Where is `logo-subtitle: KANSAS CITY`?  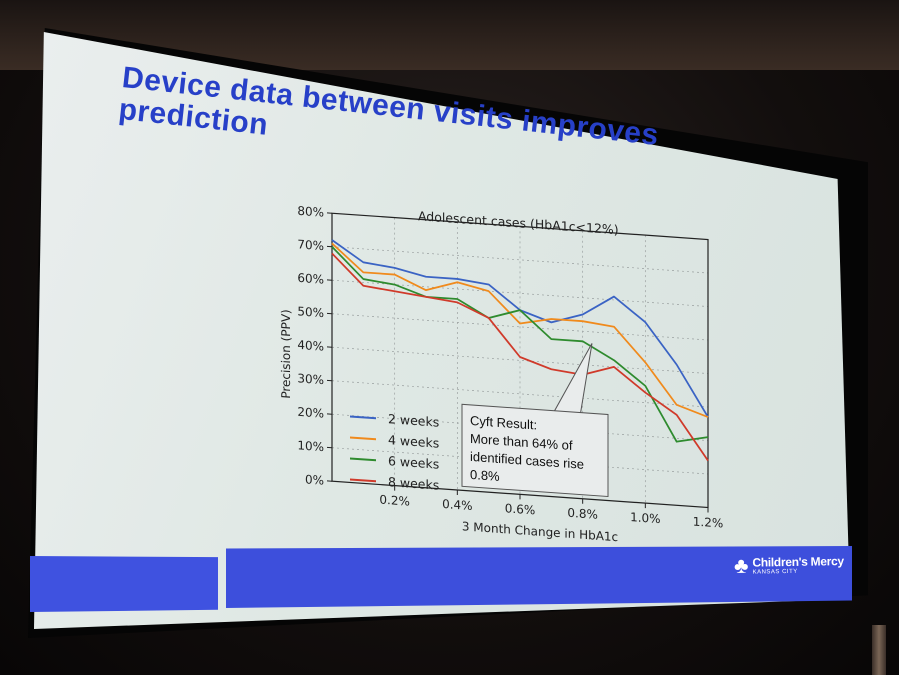 logo-subtitle: KANSAS CITY is located at coordinates (775, 572).